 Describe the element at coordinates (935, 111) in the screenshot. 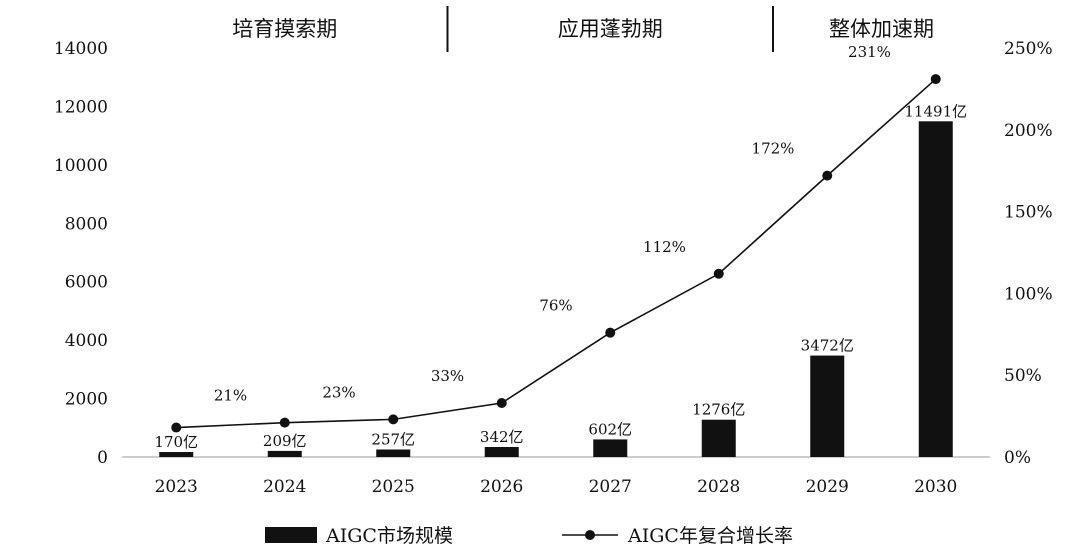

I see `bar-label-2030: 11491亿` at that location.